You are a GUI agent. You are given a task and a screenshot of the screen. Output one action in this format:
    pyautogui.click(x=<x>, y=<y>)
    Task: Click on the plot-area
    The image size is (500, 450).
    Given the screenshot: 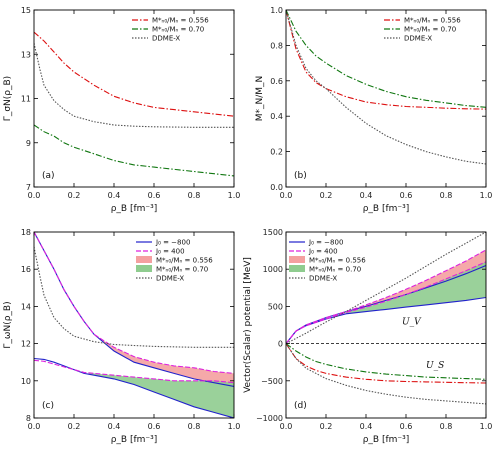 What is the action you would take?
    pyautogui.click(x=134, y=104)
    